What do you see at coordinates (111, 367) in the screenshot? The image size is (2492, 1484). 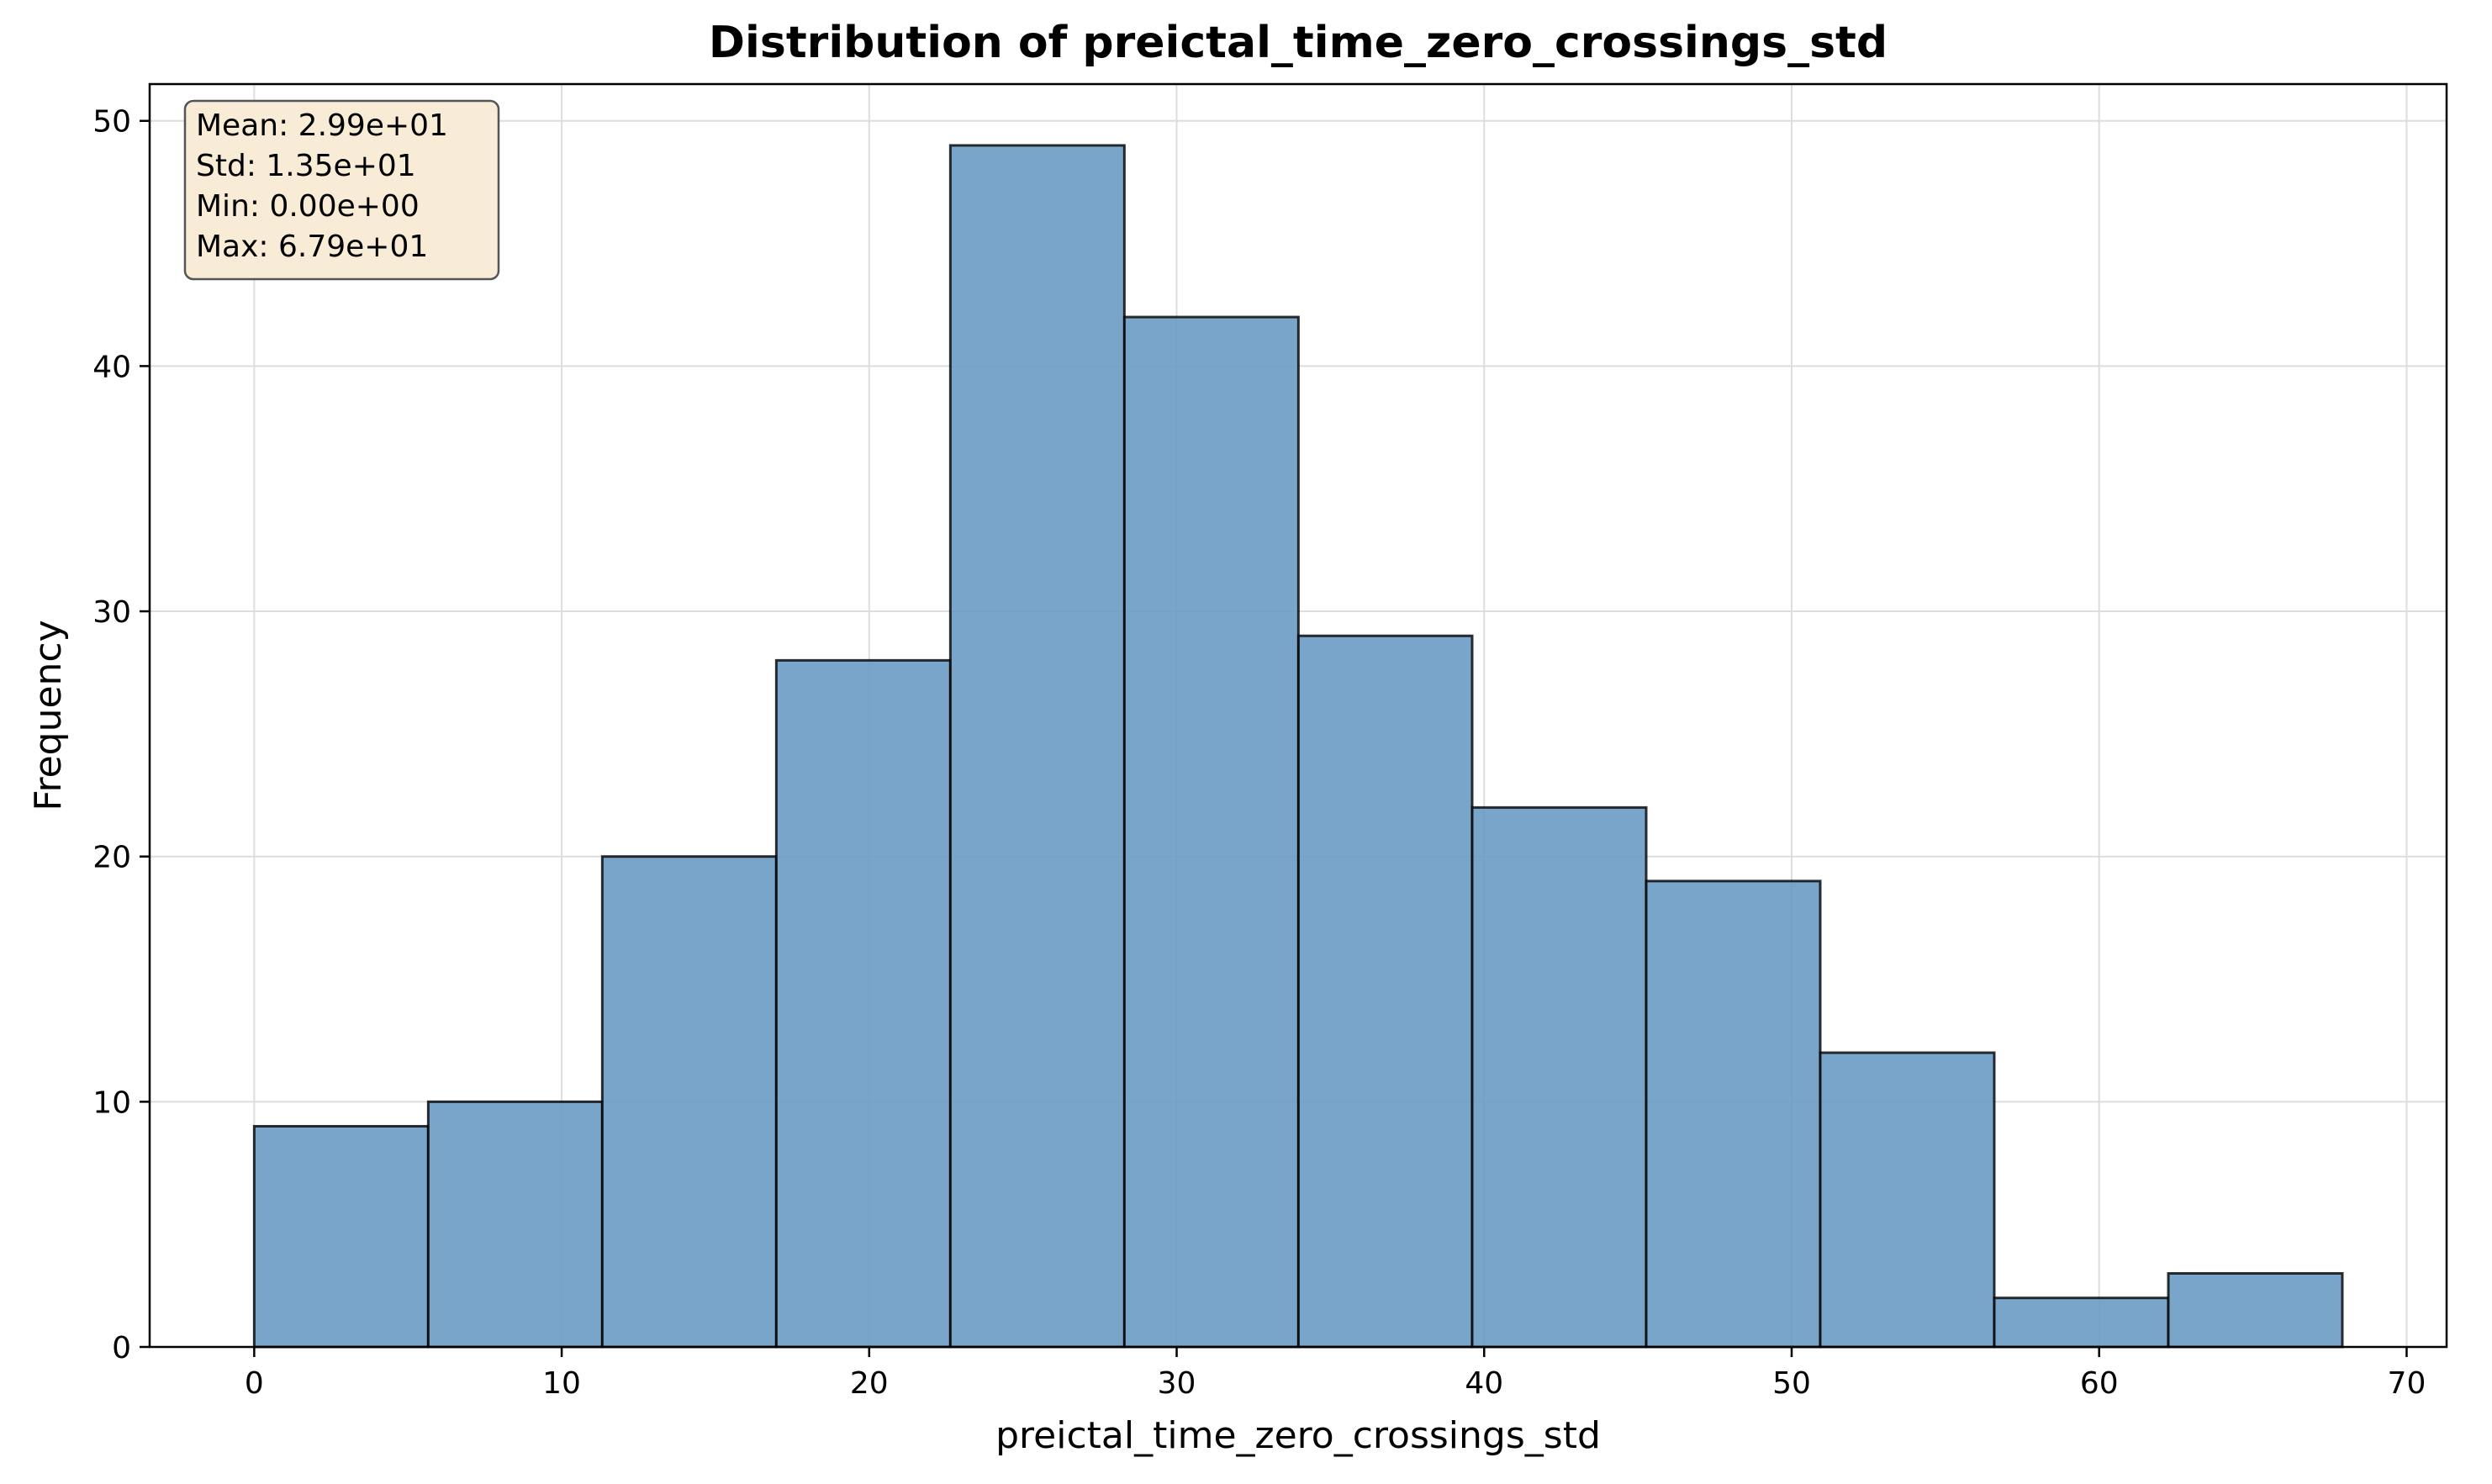 I see `y-tick-label: 40` at bounding box center [111, 367].